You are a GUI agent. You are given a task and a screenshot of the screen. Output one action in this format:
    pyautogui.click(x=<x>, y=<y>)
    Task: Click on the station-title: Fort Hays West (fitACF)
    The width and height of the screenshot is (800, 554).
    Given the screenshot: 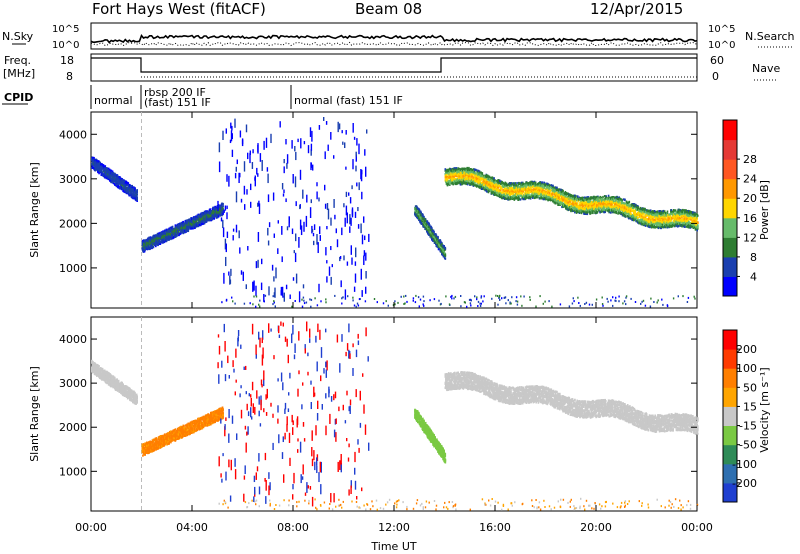 What is the action you would take?
    pyautogui.click(x=179, y=9)
    